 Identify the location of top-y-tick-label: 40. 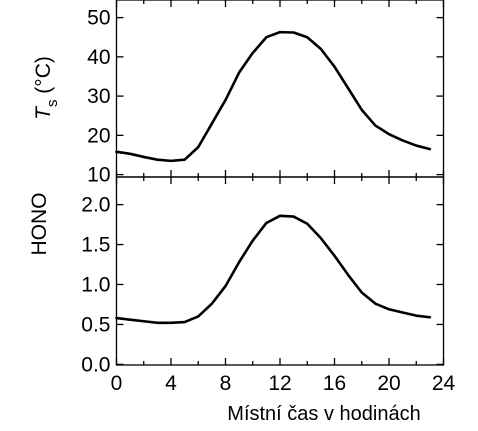
(98, 57).